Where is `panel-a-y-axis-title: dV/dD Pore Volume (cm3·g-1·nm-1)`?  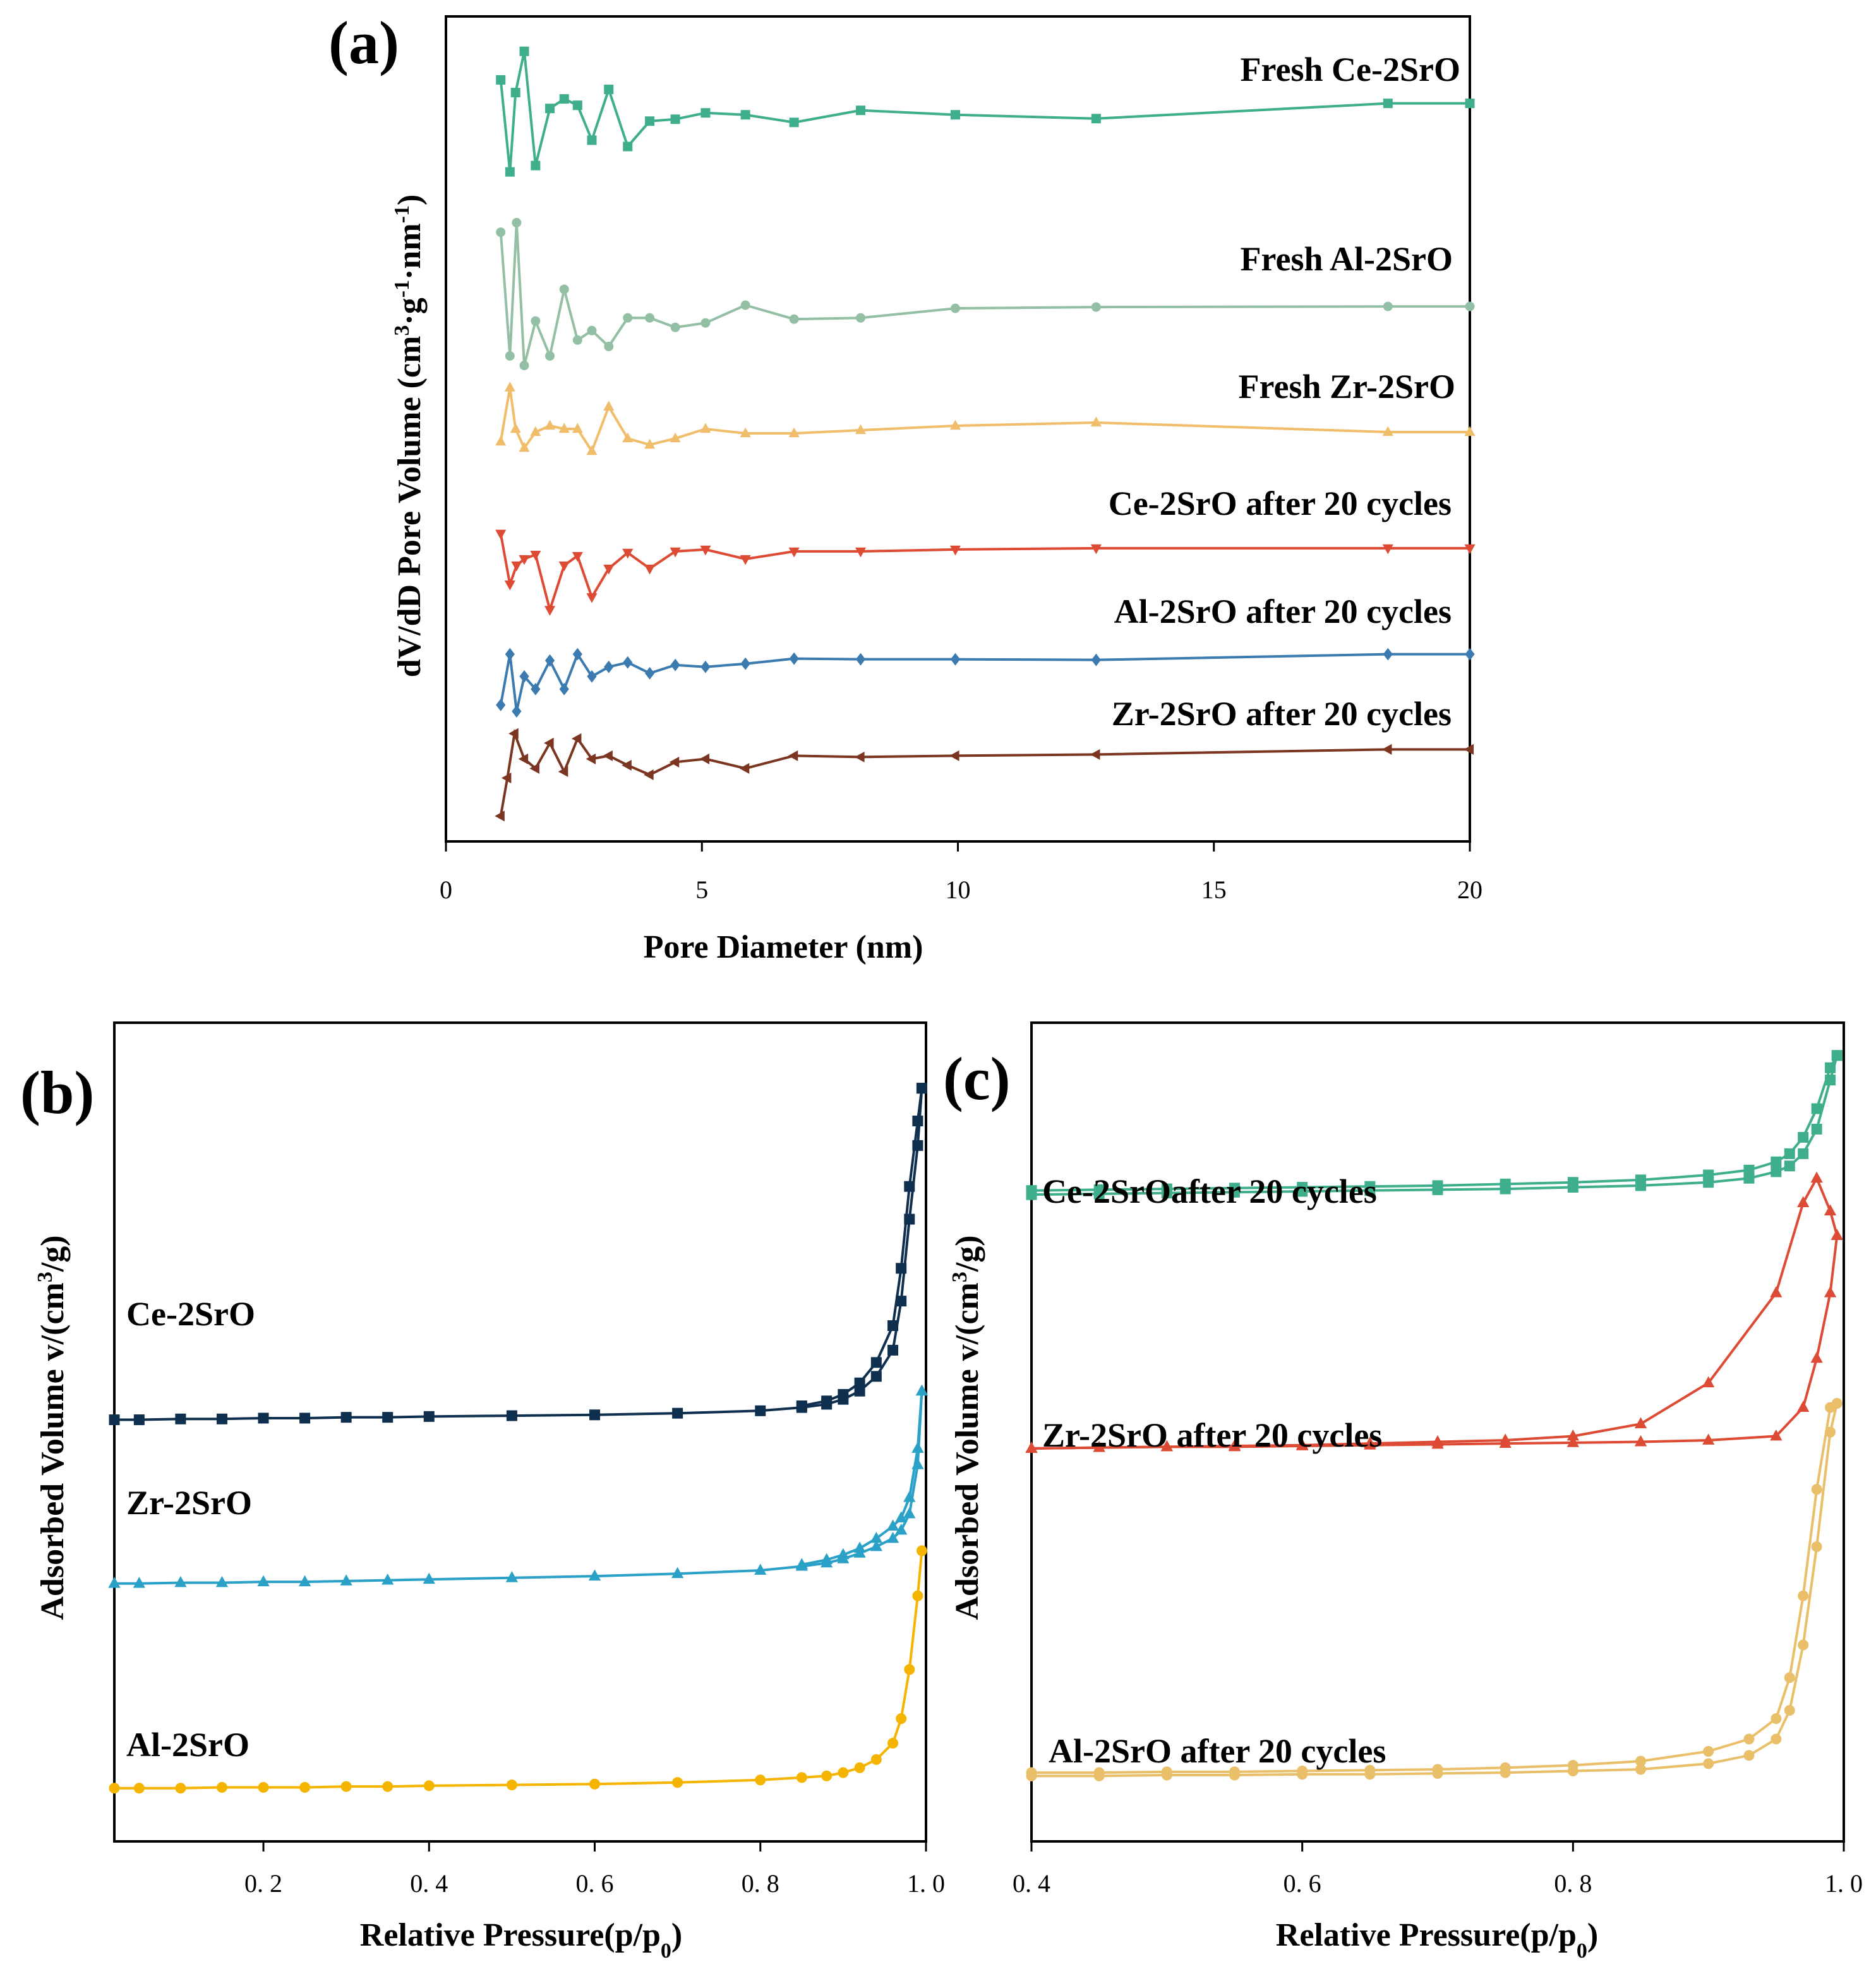
panel-a-y-axis-title: dV/dD Pore Volume (cm3·g-1·nm-1) is located at coordinates (409, 436).